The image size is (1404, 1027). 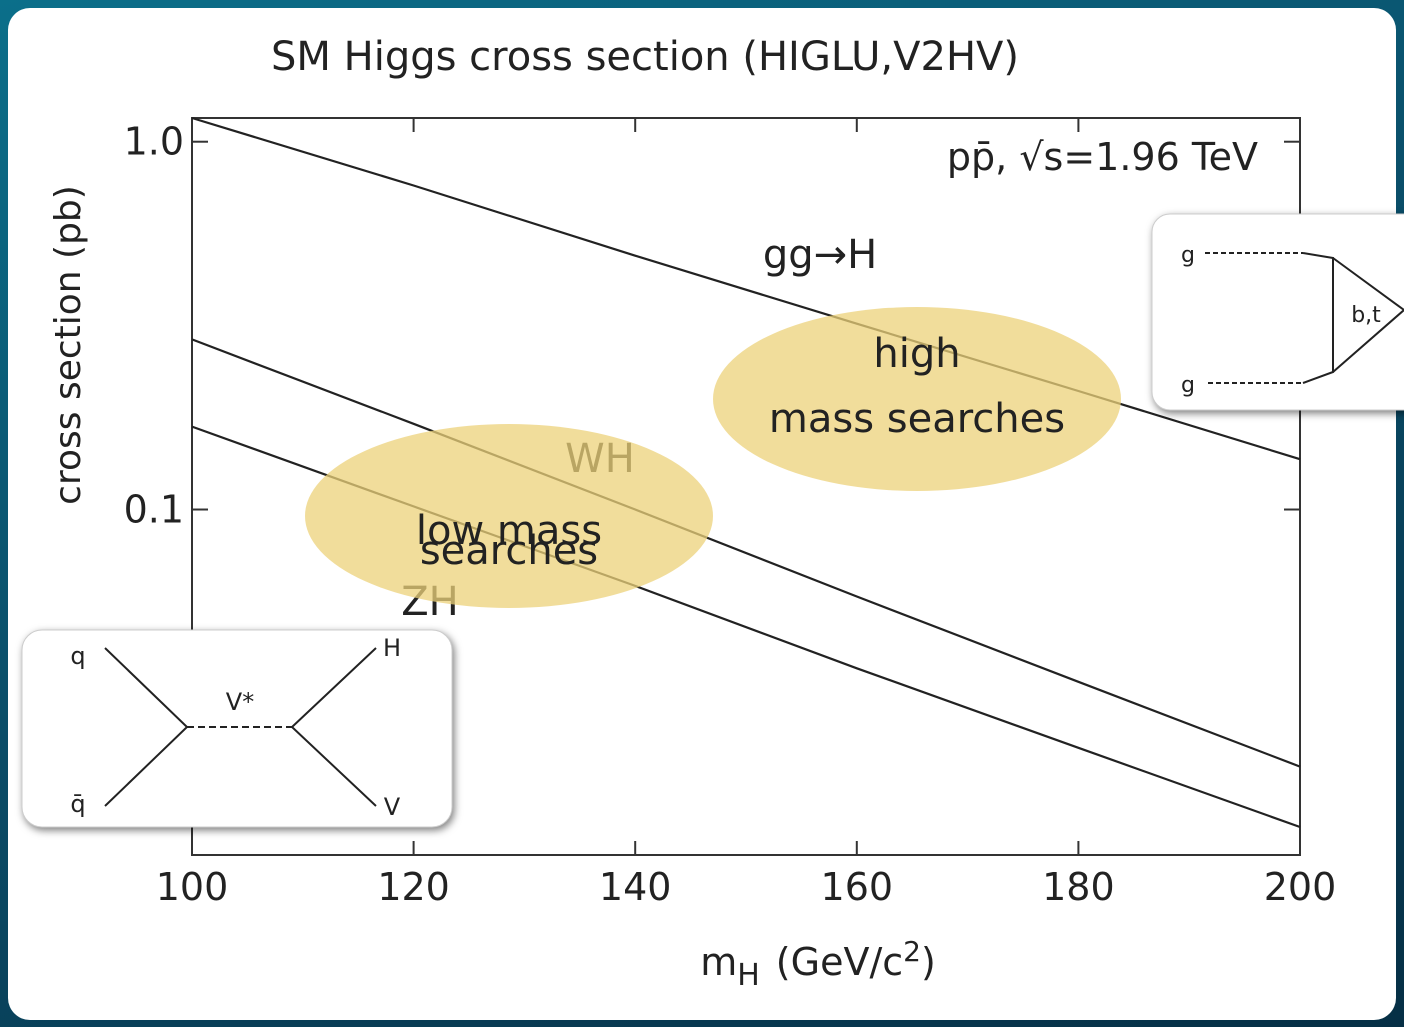 I want to click on x-label-part: (GeV/c, so click(x=839, y=962).